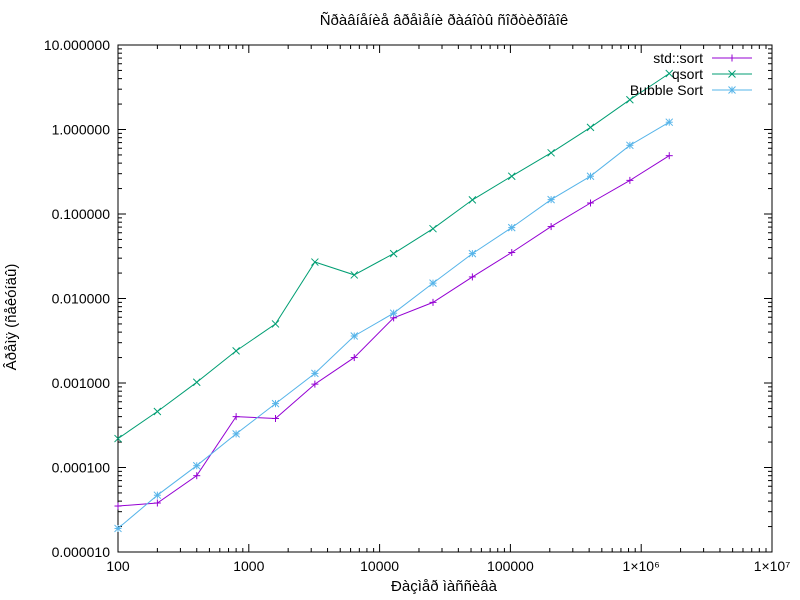  I want to click on y-axis-title: Âðåìÿ (ñåêóíäû), so click(11, 317).